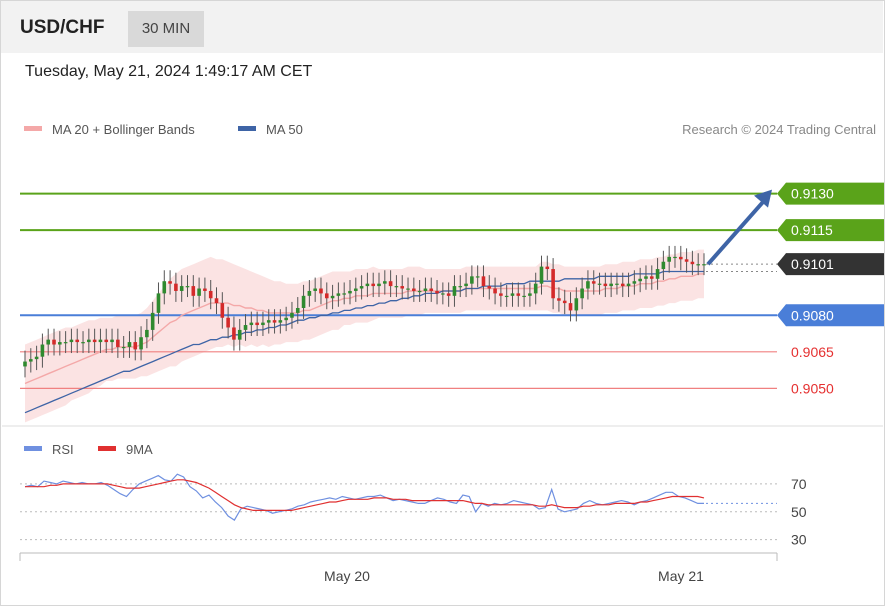 This screenshot has width=885, height=606. Describe the element at coordinates (169, 71) in the screenshot. I see `timestamp: Tuesday, May 21, 2024 1:49:17 AM CET` at that location.